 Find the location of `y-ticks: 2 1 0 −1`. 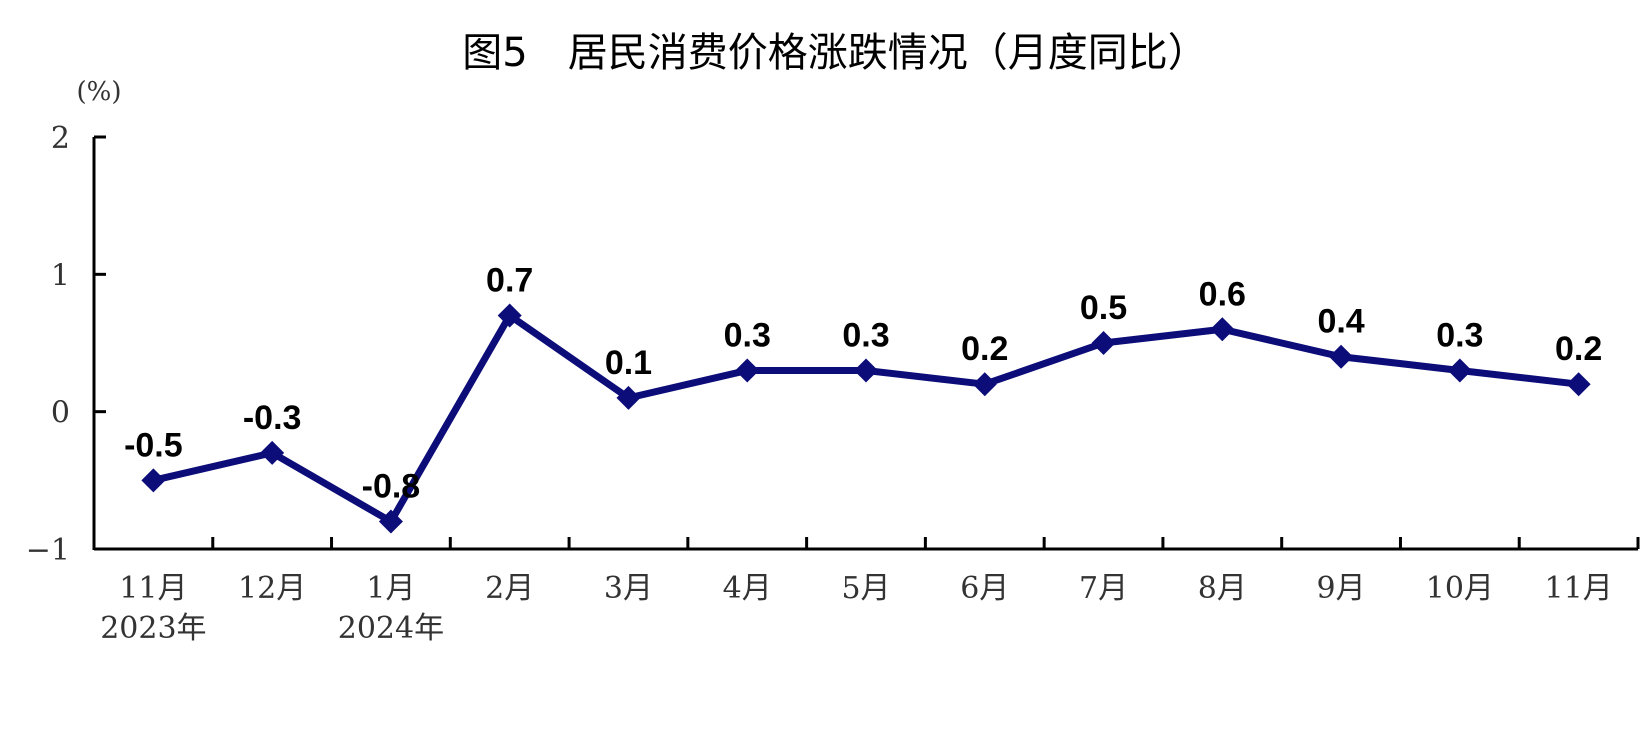

y-ticks: 2 1 0 −1 is located at coordinates (66, 344).